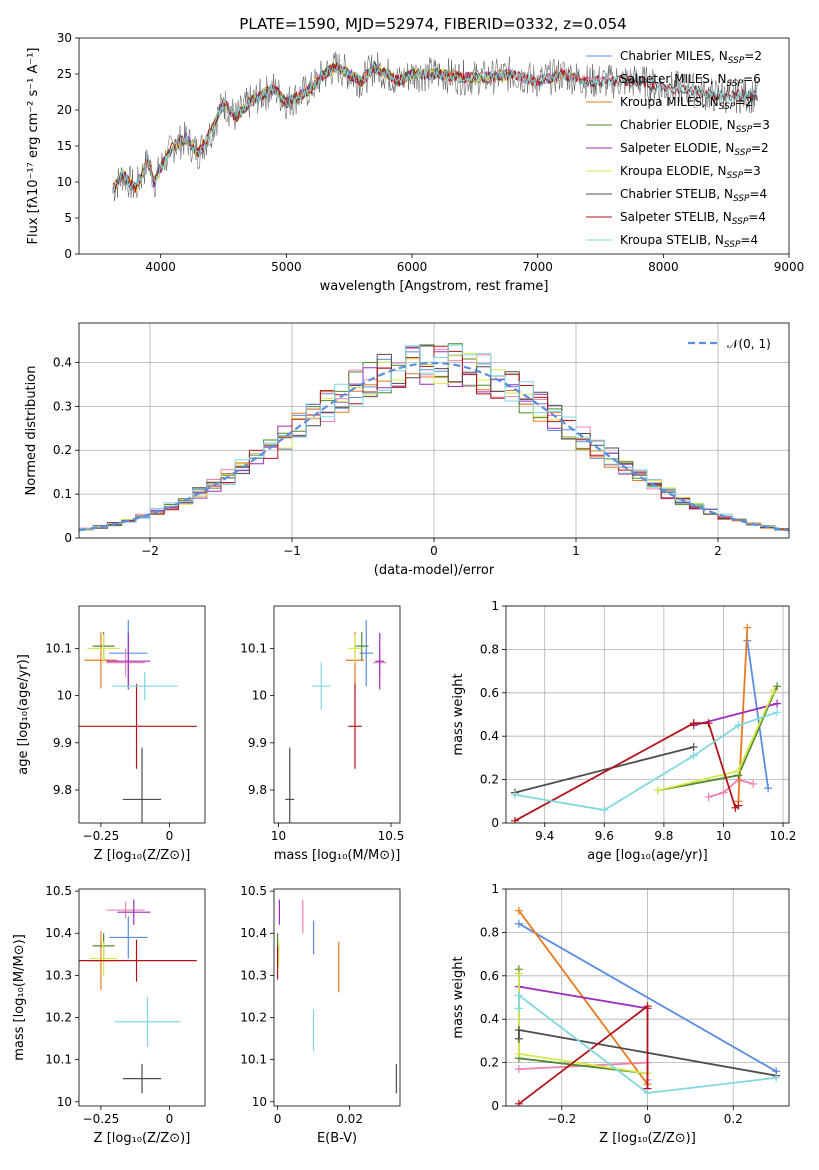  Describe the element at coordinates (489, 932) in the screenshot. I see `y-tick-label: 0.8` at that location.